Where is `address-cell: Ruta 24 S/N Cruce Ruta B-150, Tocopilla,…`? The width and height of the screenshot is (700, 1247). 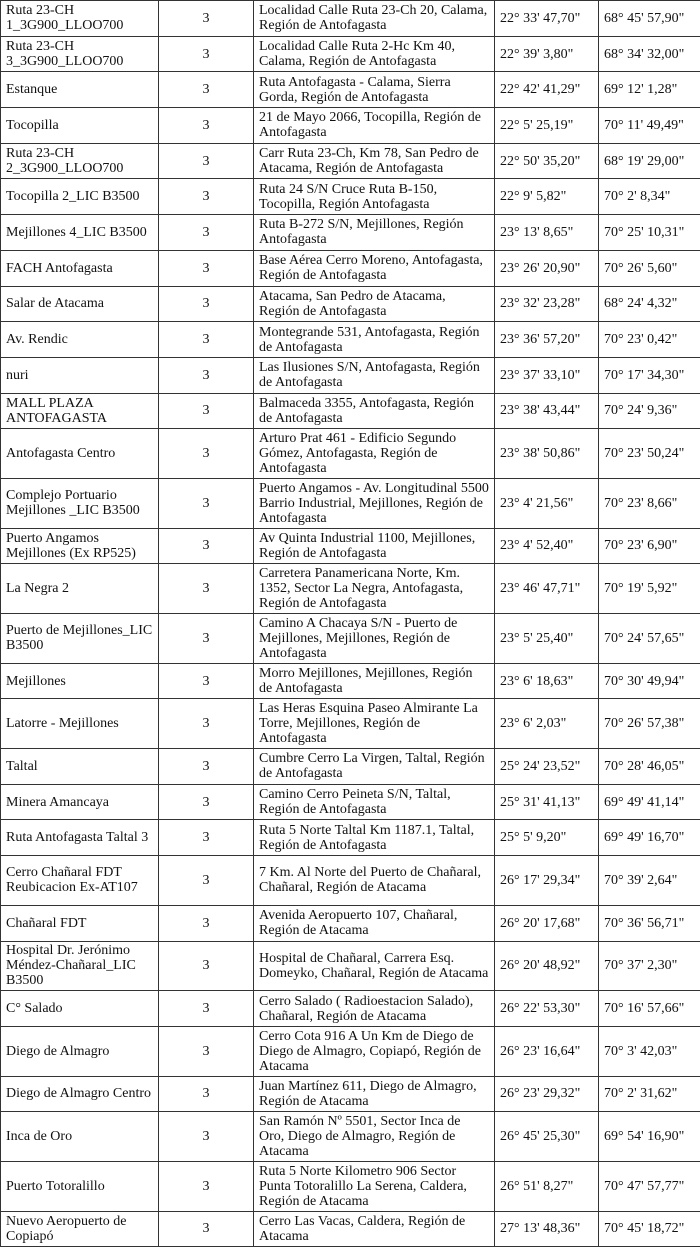
address-cell: Ruta 24 S/N Cruce Ruta B-150, Tocopilla,… is located at coordinates (374, 197).